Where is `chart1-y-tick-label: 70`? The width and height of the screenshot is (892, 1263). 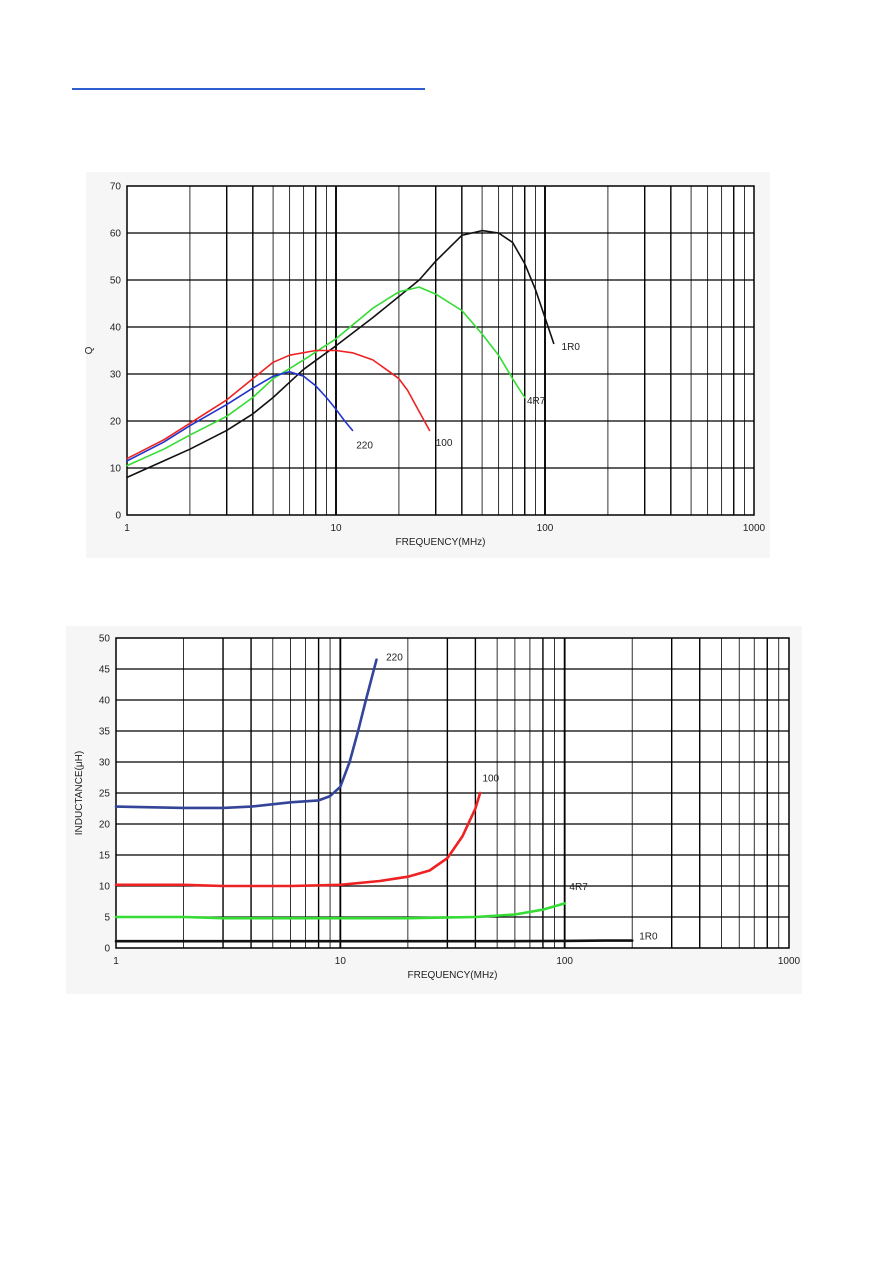 chart1-y-tick-label: 70 is located at coordinates (116, 187).